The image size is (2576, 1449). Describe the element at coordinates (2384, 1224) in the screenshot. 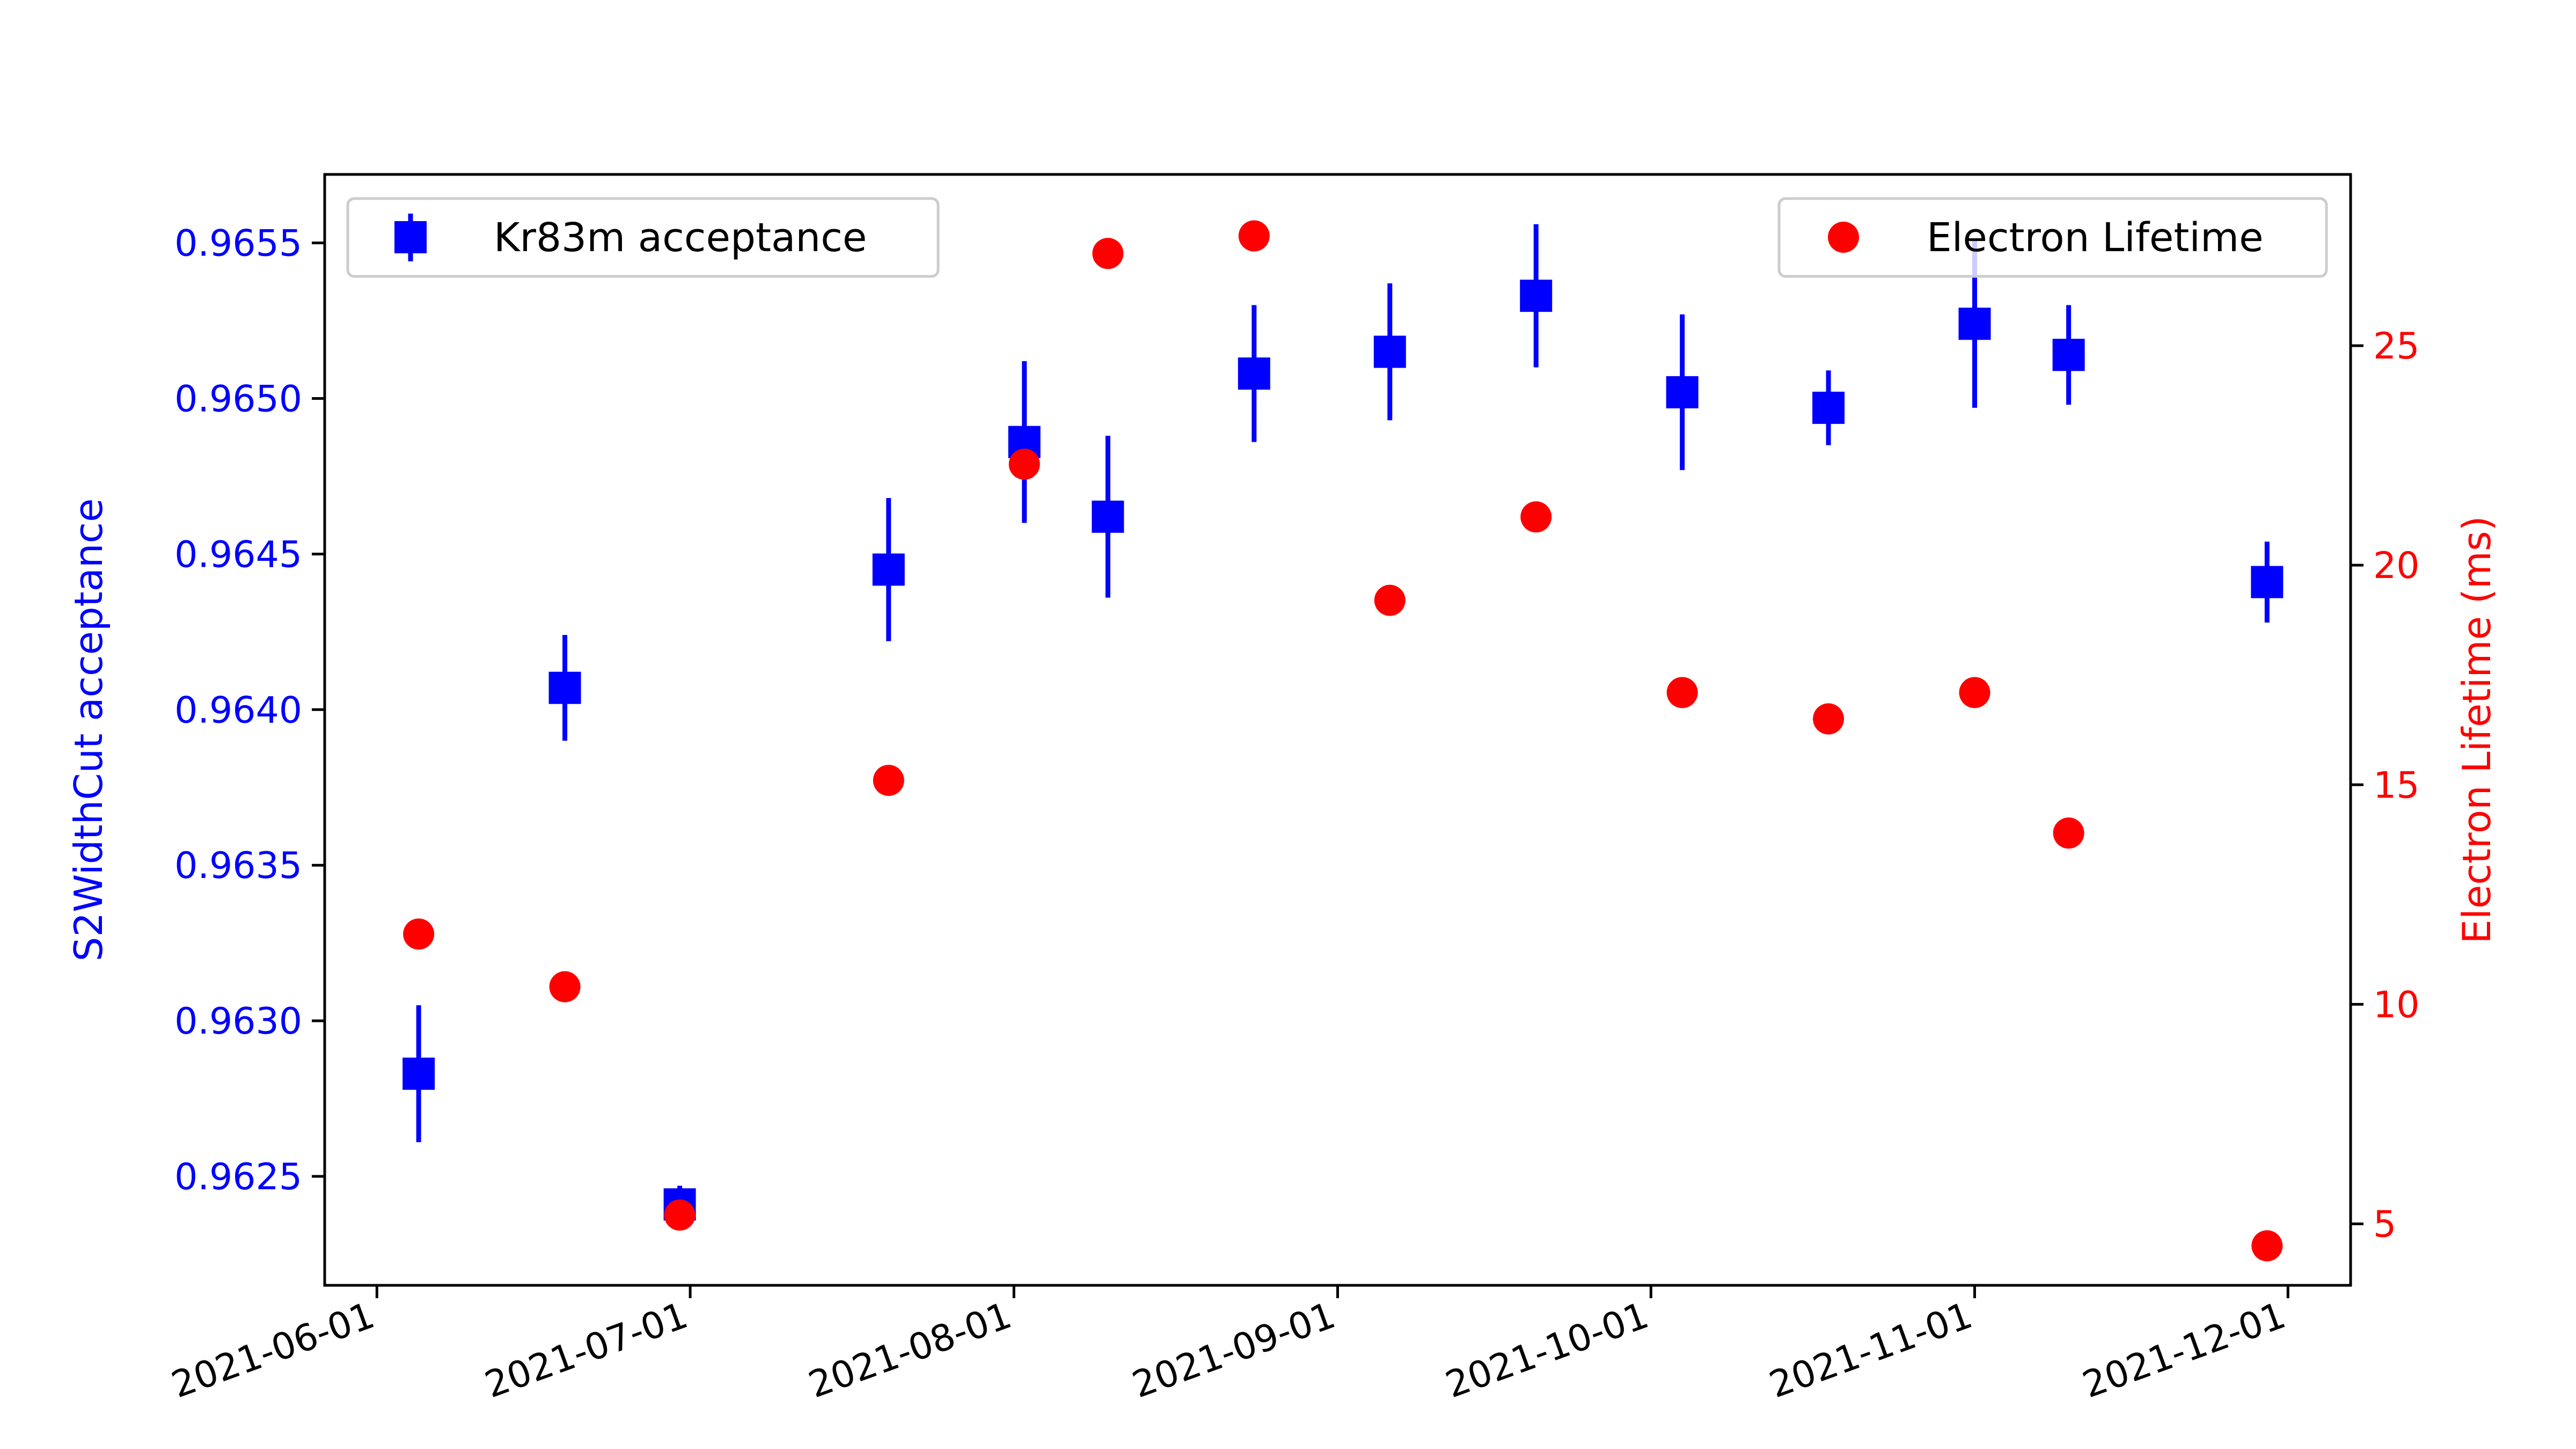

I see `right-tick-label: 5` at that location.